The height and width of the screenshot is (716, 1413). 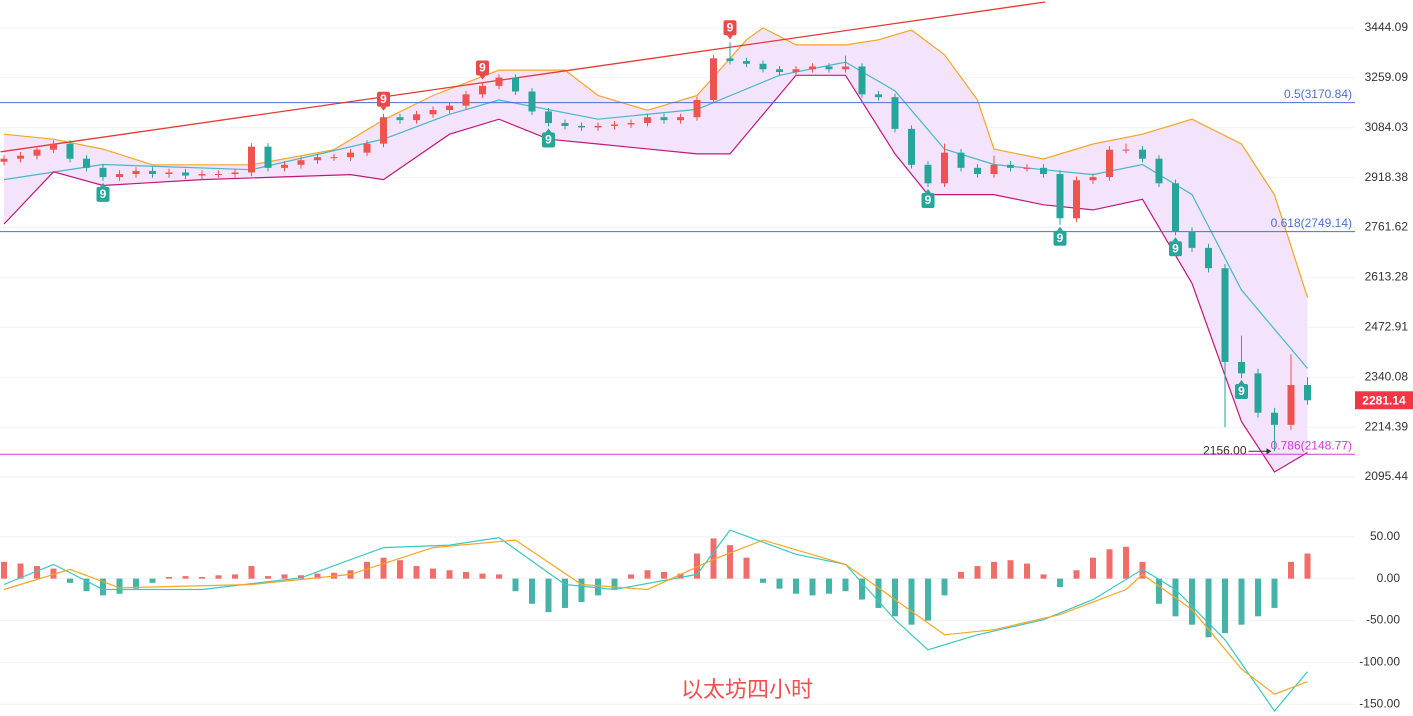 What do you see at coordinates (1387, 177) in the screenshot?
I see `y-tick-label: 2918.38` at bounding box center [1387, 177].